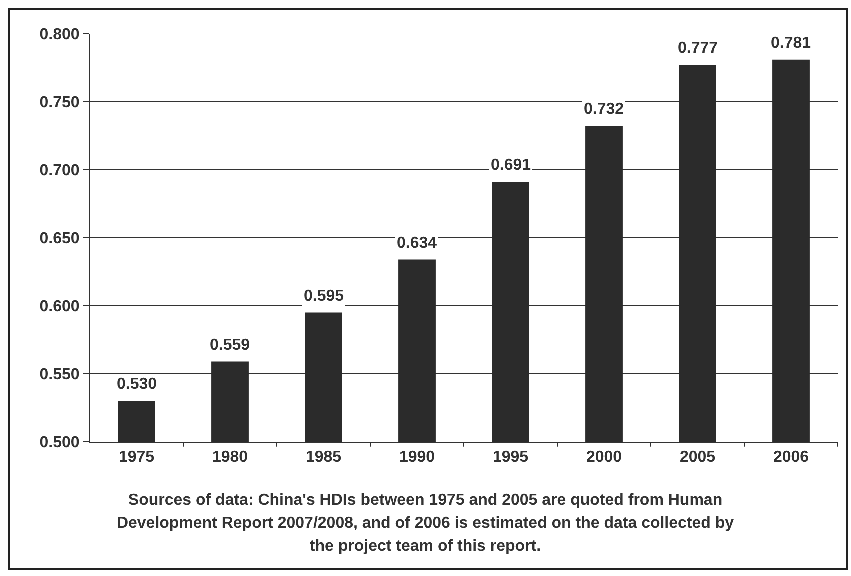 Image resolution: width=851 pixels, height=576 pixels. Describe the element at coordinates (60, 443) in the screenshot. I see `y-tick-label: 0.500` at that location.